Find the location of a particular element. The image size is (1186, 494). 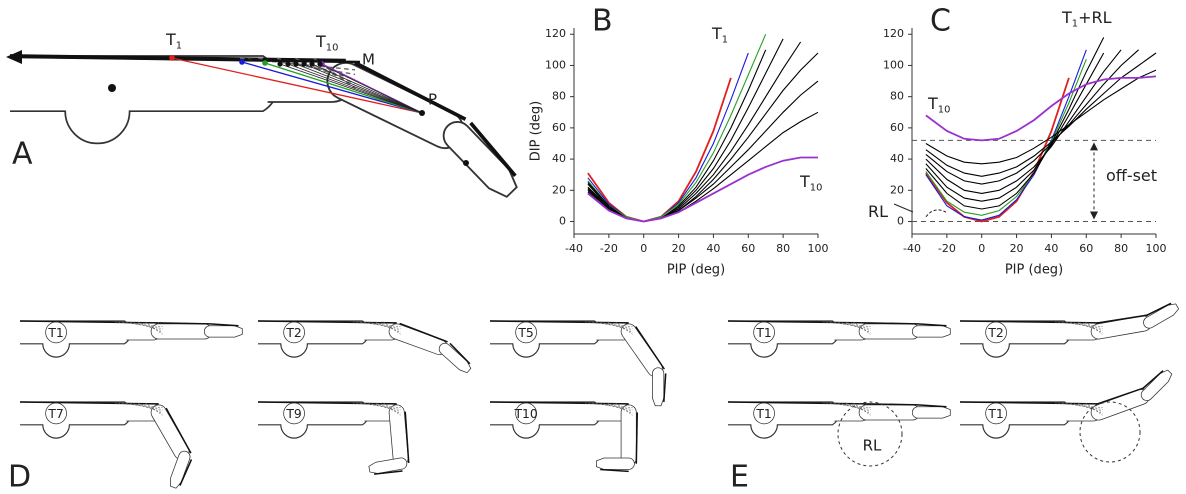

finger-label: T9 is located at coordinates (293, 414).